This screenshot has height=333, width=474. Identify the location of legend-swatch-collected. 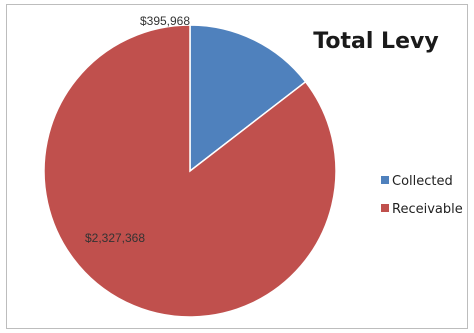
(385, 180).